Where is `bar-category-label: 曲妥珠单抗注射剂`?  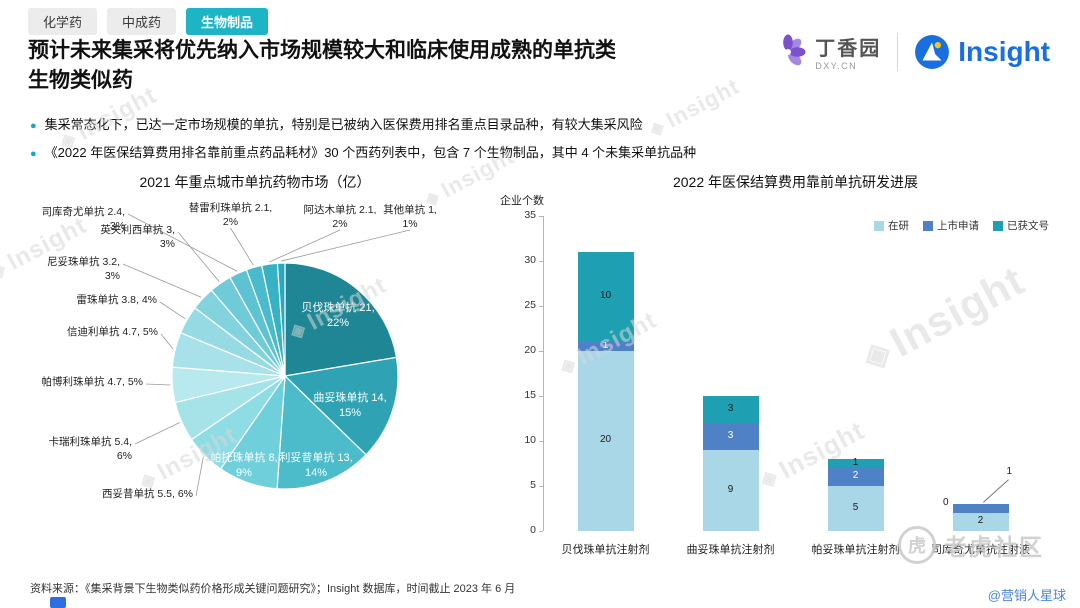 bar-category-label: 曲妥珠单抗注射剂 is located at coordinates (730, 550).